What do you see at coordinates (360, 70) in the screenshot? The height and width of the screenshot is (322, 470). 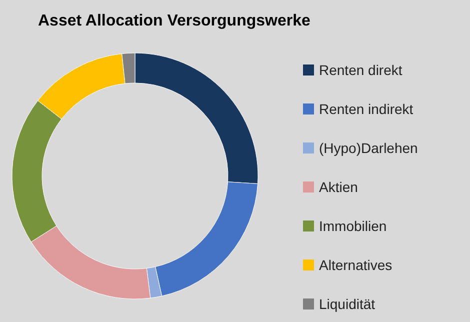 I see `legend-label: Renten direkt` at bounding box center [360, 70].